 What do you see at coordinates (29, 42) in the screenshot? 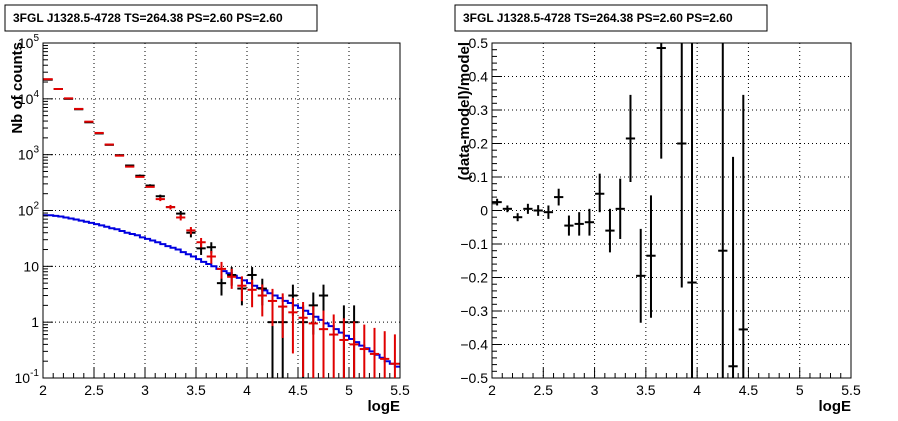
I see `y-tick-label: 10⁵` at bounding box center [29, 42].